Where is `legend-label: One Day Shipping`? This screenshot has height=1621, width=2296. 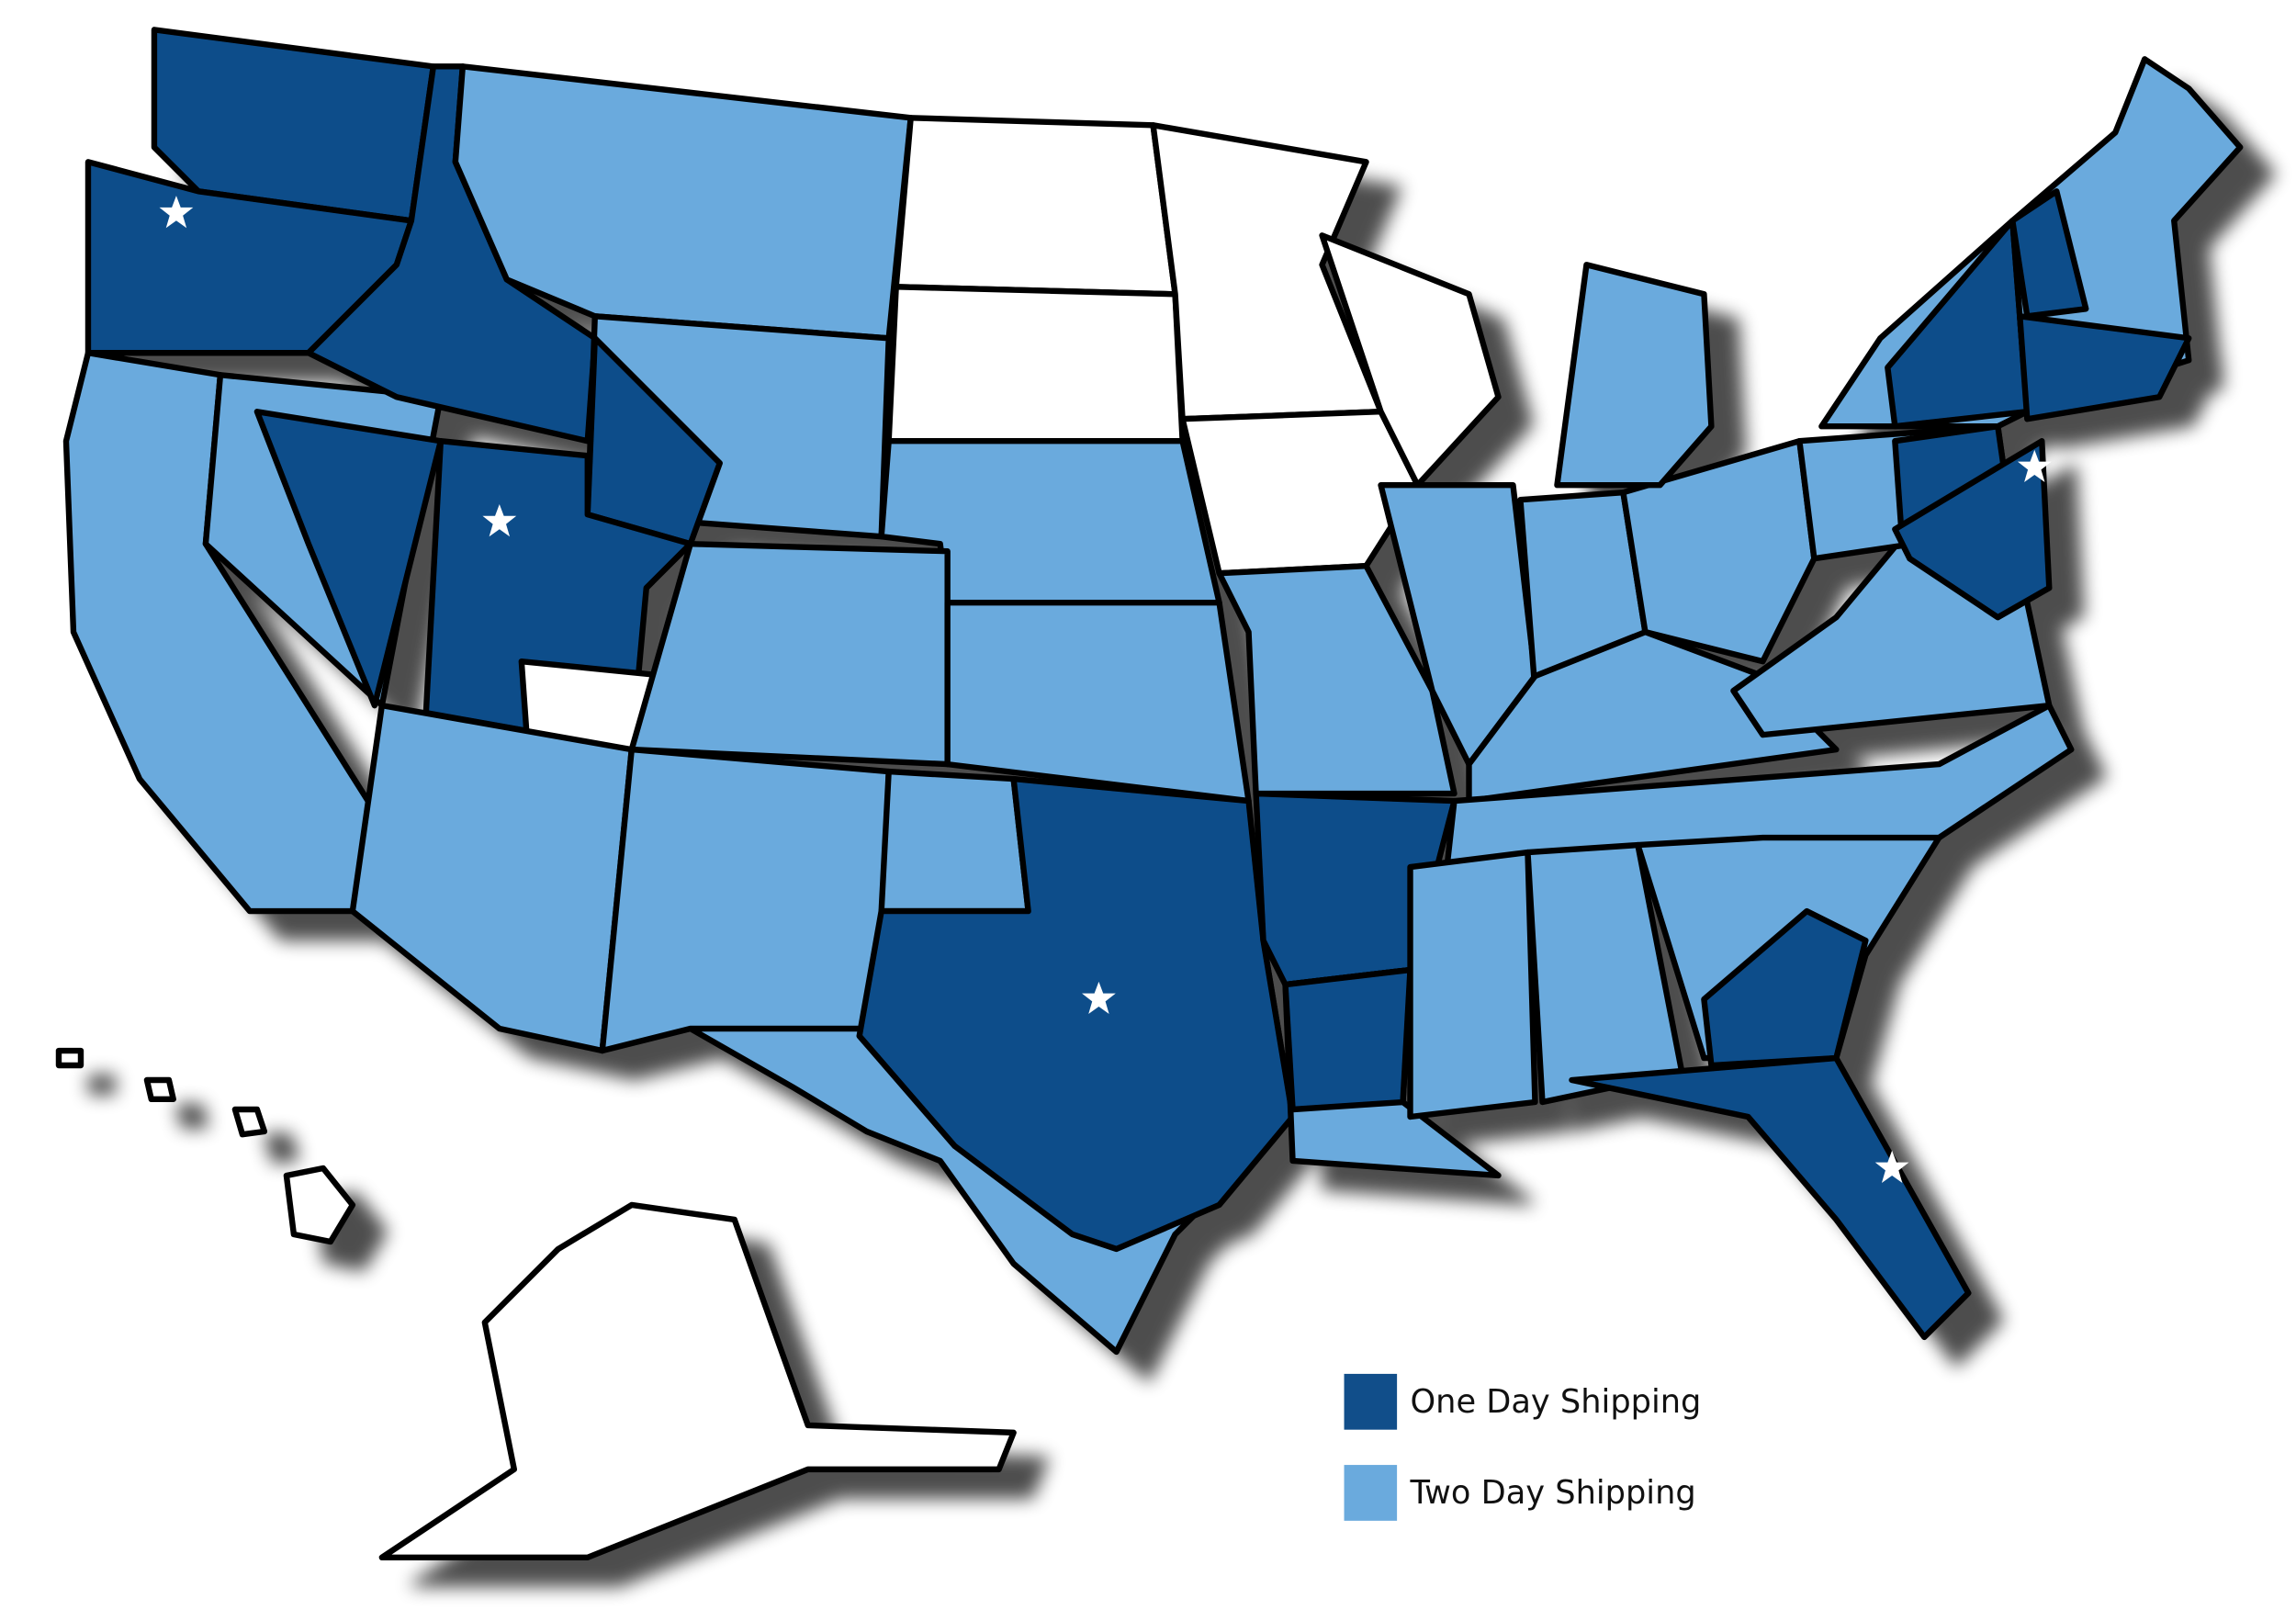 legend-label: One Day Shipping is located at coordinates (1556, 1402).